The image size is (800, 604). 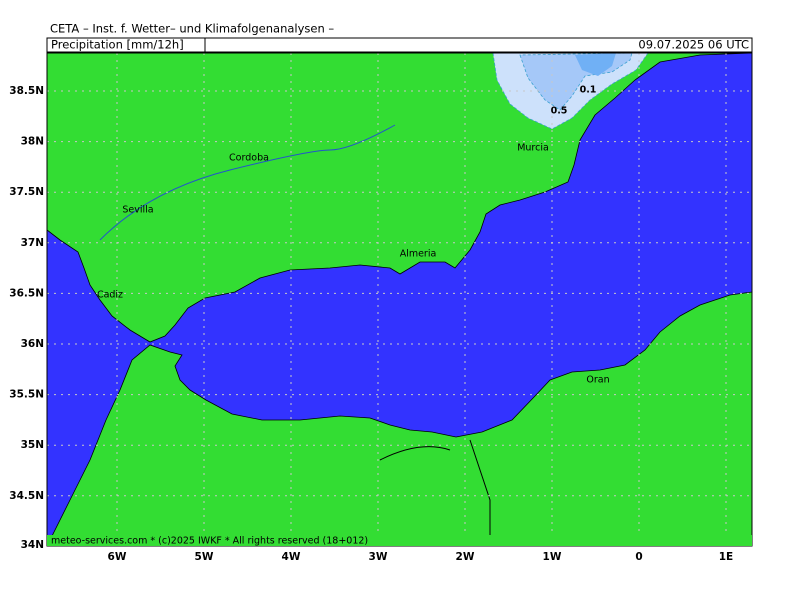 I want to click on lat-label: 38.5N, so click(x=26, y=91).